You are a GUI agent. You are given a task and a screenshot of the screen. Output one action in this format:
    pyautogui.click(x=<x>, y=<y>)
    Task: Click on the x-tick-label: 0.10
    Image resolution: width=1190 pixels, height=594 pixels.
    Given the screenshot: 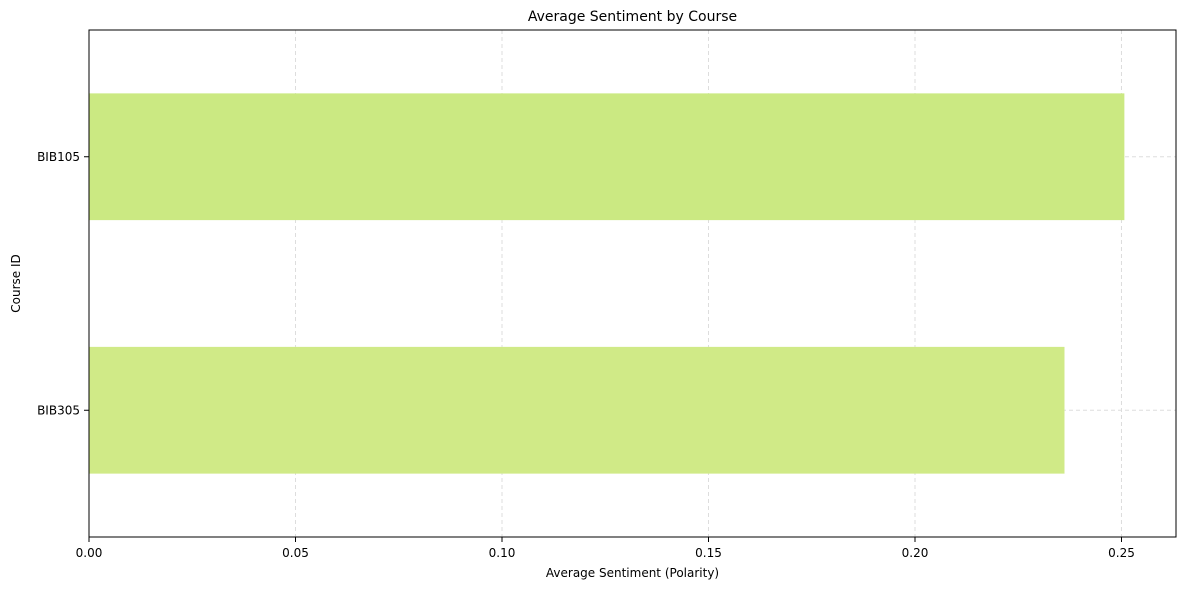 What is the action you would take?
    pyautogui.click(x=502, y=553)
    